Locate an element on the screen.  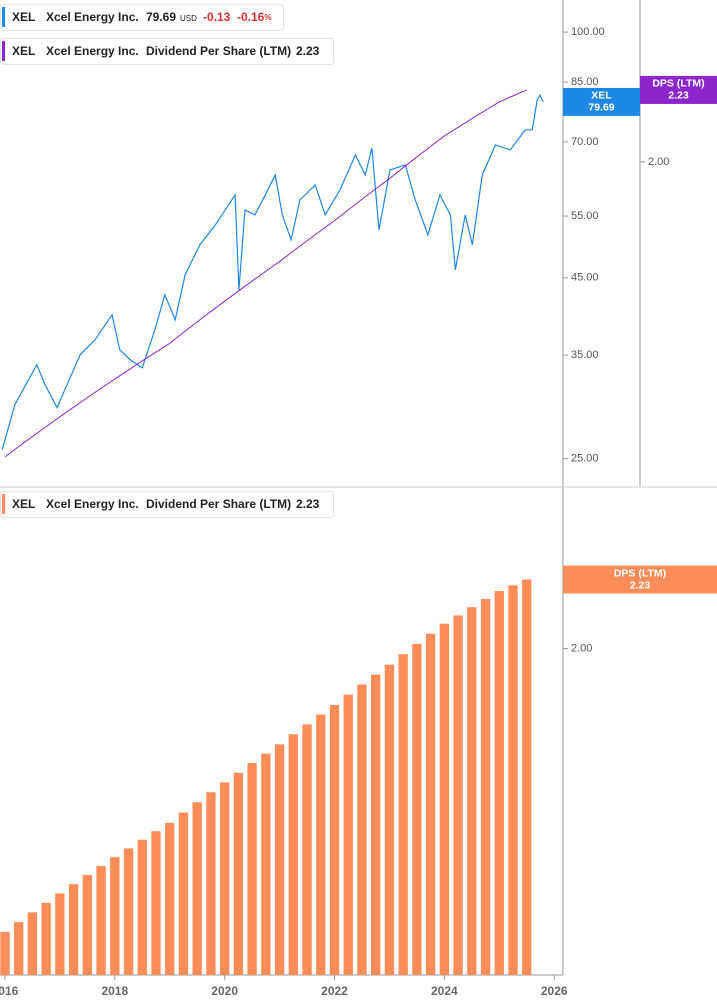
y-tick-label: 35.00 is located at coordinates (585, 355).